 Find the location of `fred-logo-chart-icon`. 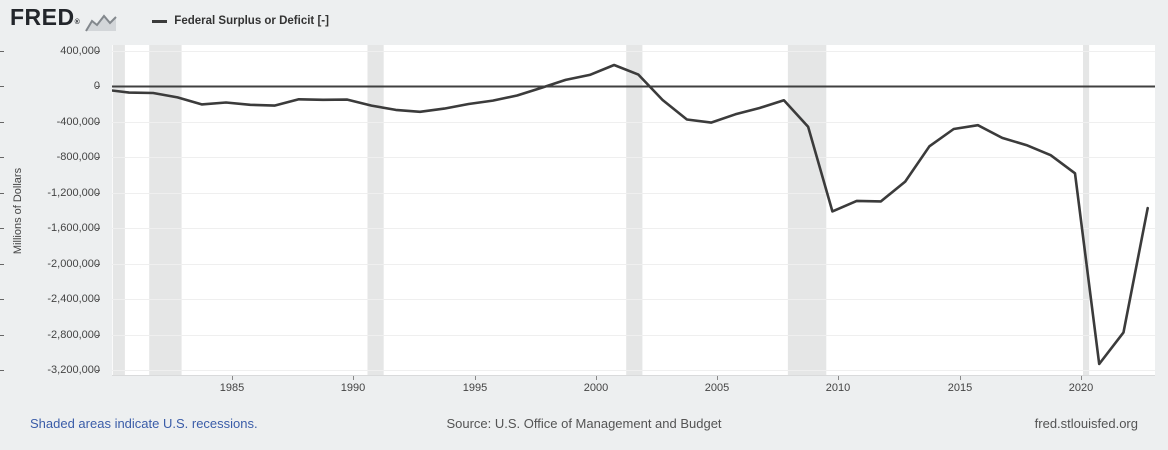

fred-logo-chart-icon is located at coordinates (101, 22).